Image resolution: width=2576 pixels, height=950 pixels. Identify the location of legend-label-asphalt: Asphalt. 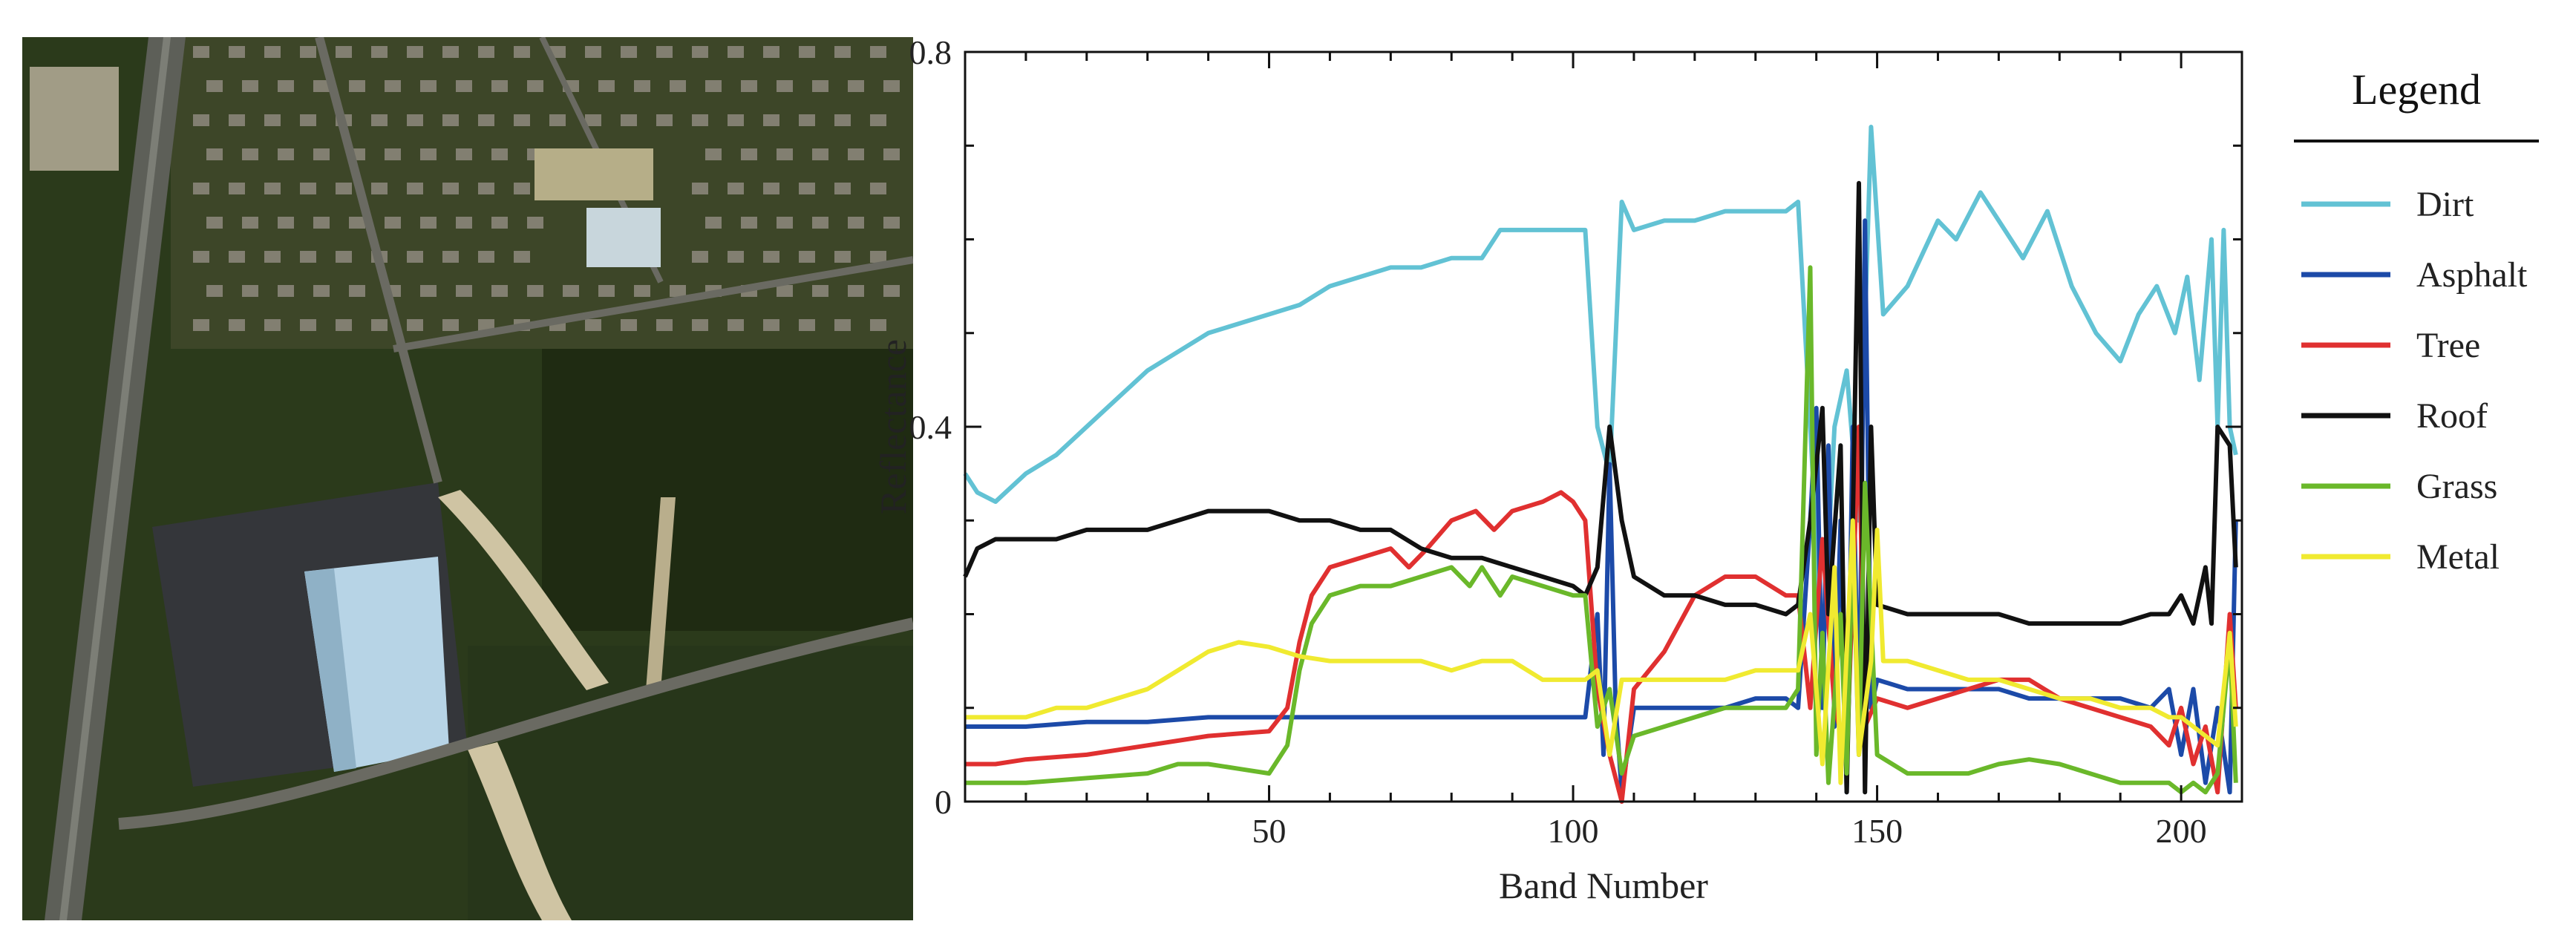
(2472, 275).